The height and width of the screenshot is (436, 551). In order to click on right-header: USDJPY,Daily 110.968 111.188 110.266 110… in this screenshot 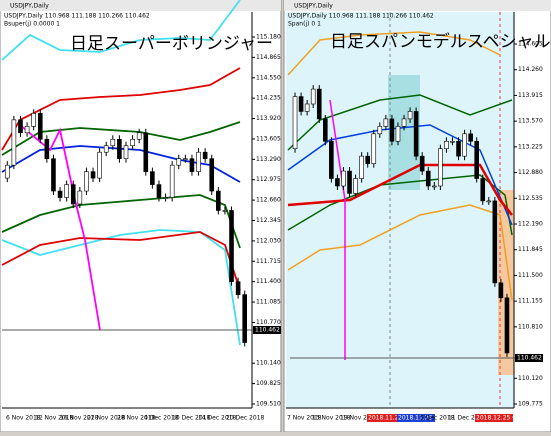, I will do `click(361, 16)`.